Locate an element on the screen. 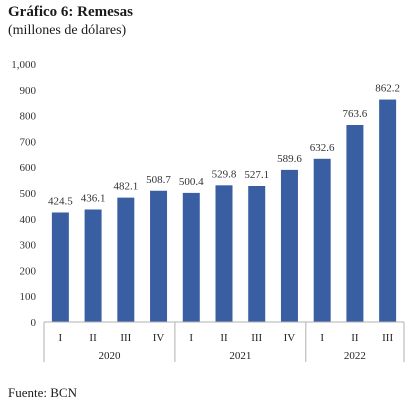  chart-title: Gráfico 6: Remesas is located at coordinates (70, 12).